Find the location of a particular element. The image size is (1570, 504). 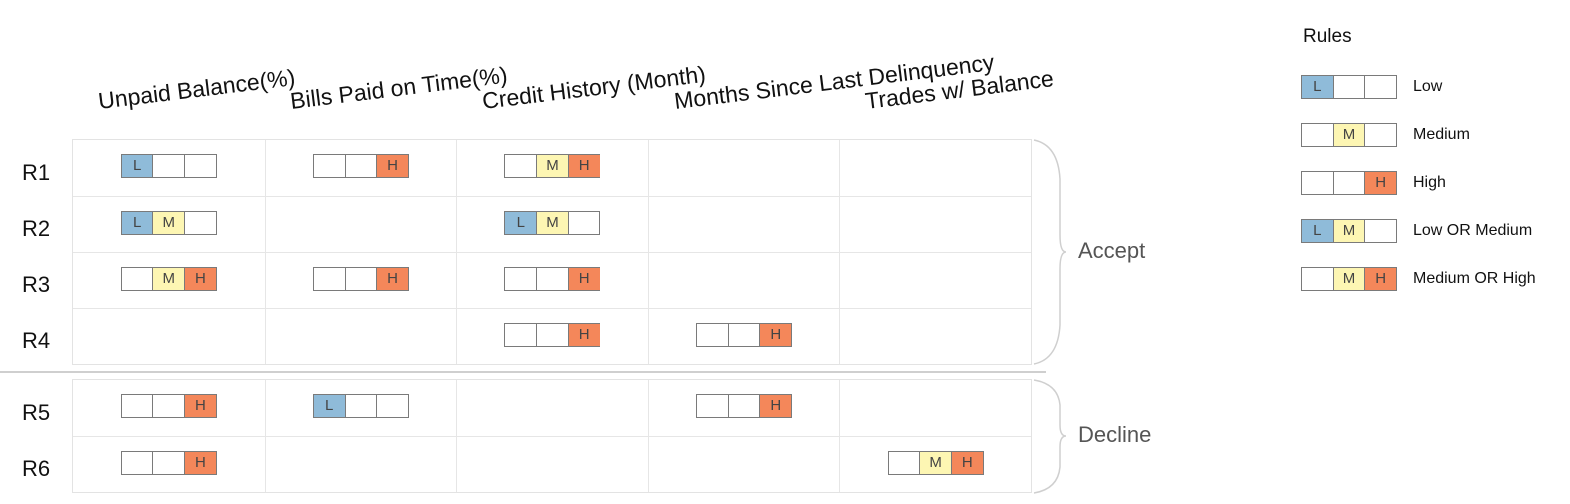

legend-indicator: L is located at coordinates (1349, 87).